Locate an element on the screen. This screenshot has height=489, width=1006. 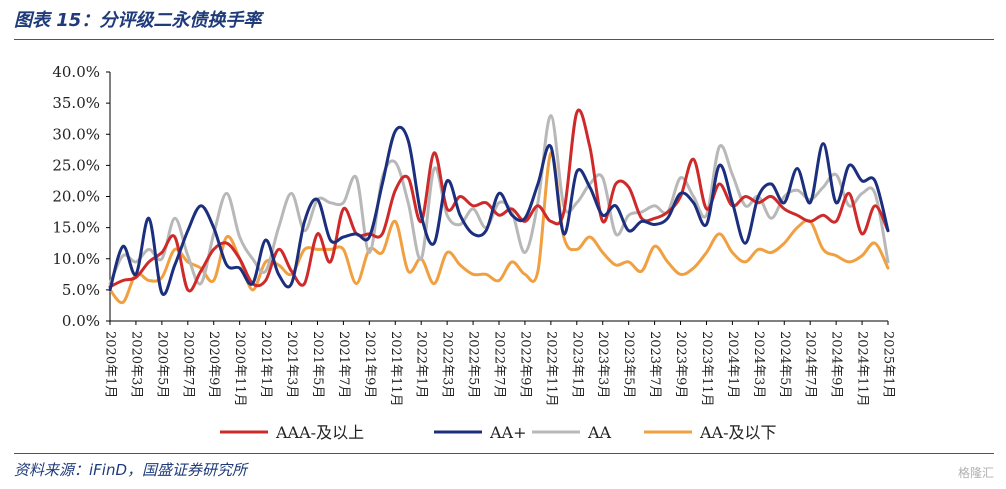
x-tick-label: 2020年1月 is located at coordinates (110, 364).